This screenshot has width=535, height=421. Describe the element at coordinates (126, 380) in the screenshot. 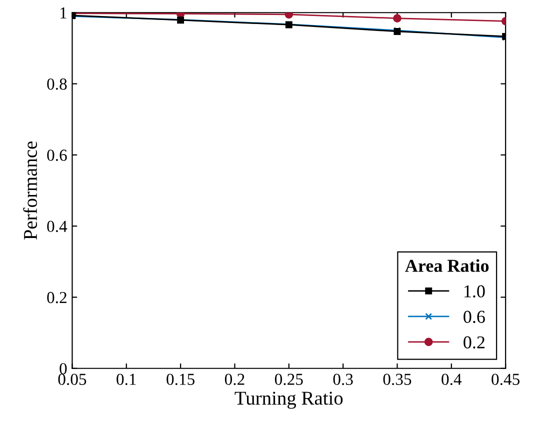

I see `x-tick-label: 0.1` at that location.